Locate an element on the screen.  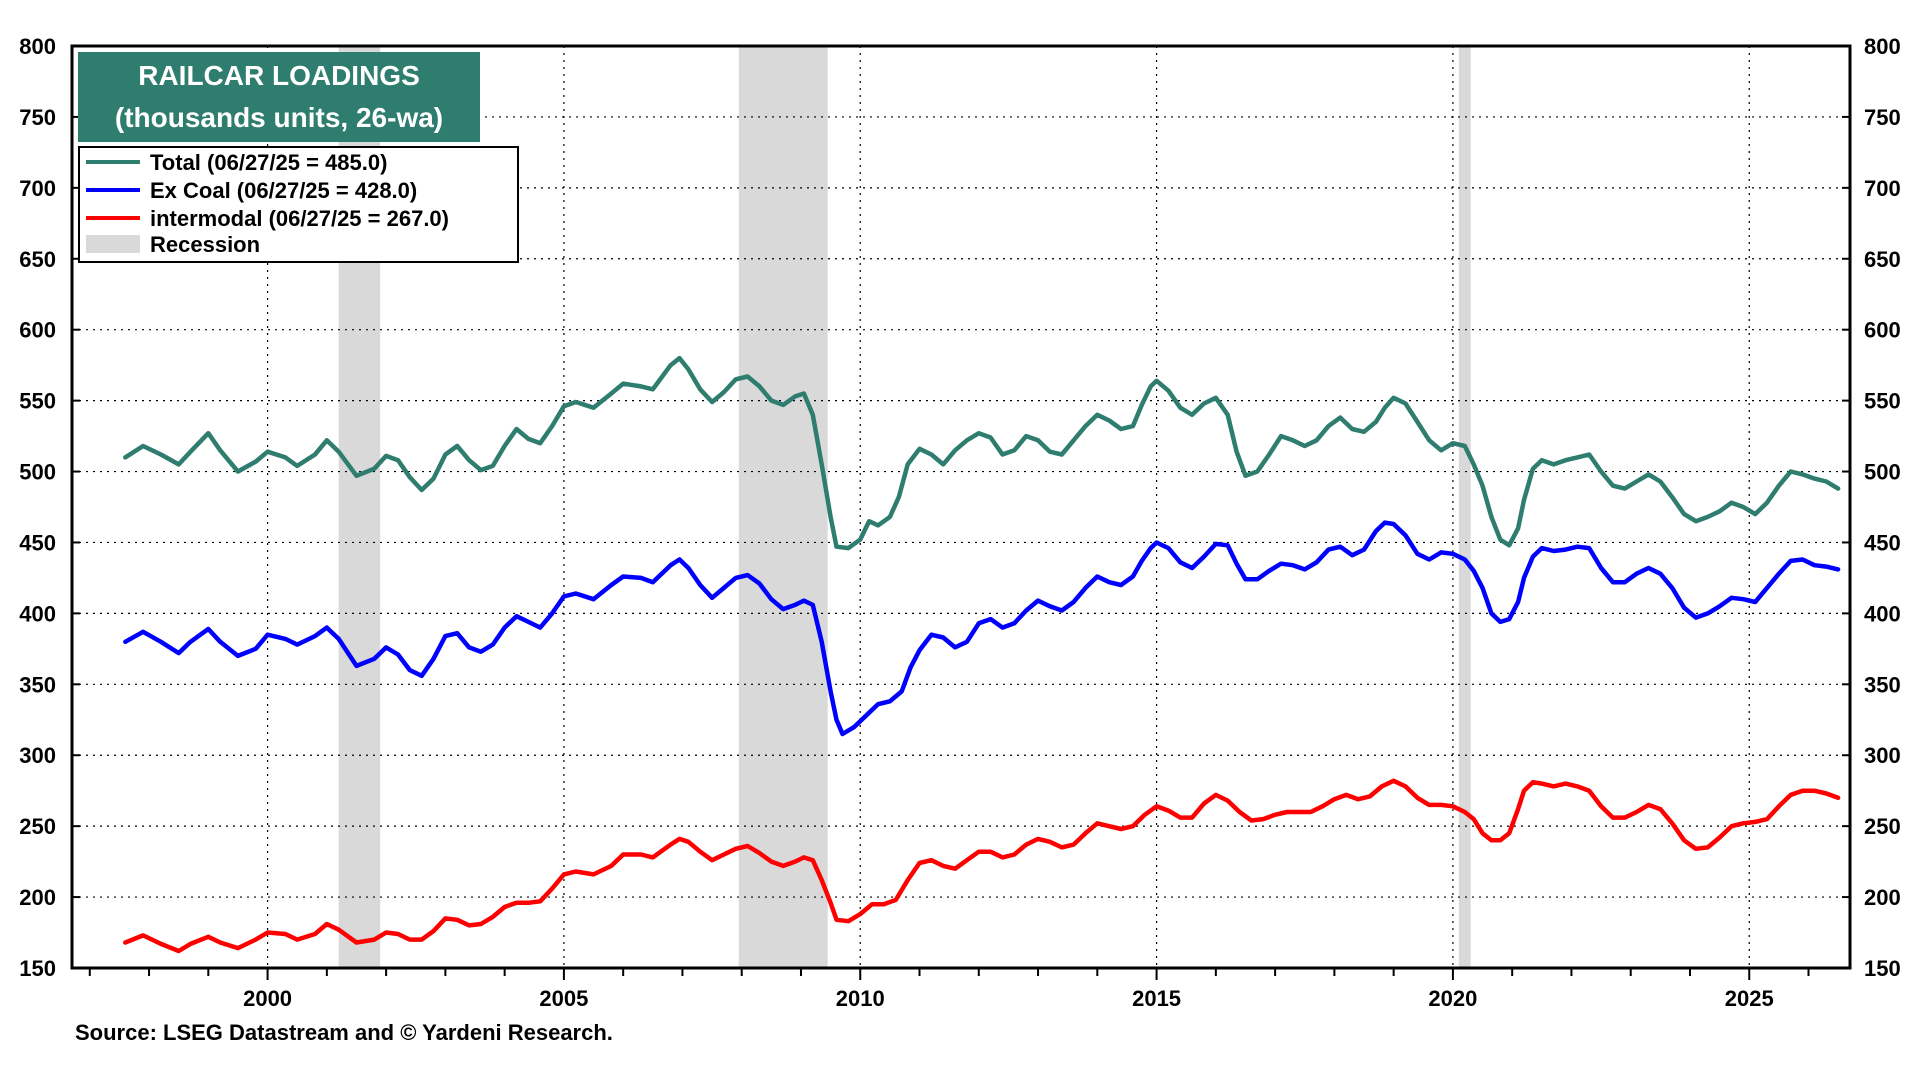
y-tick-label-right: 300 is located at coordinates (1882, 755).